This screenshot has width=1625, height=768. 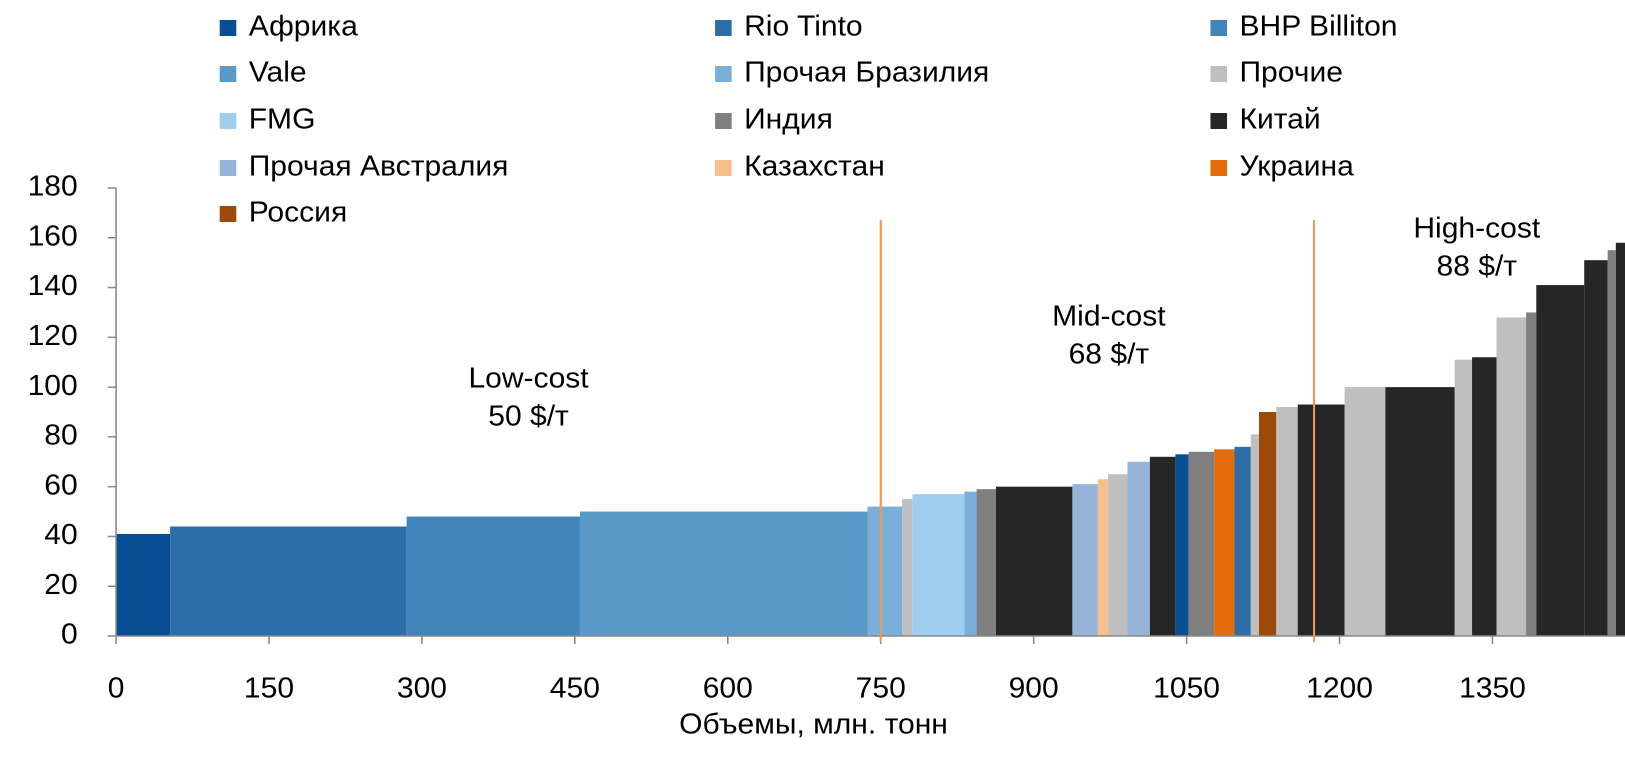 What do you see at coordinates (60, 485) in the screenshot?
I see `y-tick-label: 60` at bounding box center [60, 485].